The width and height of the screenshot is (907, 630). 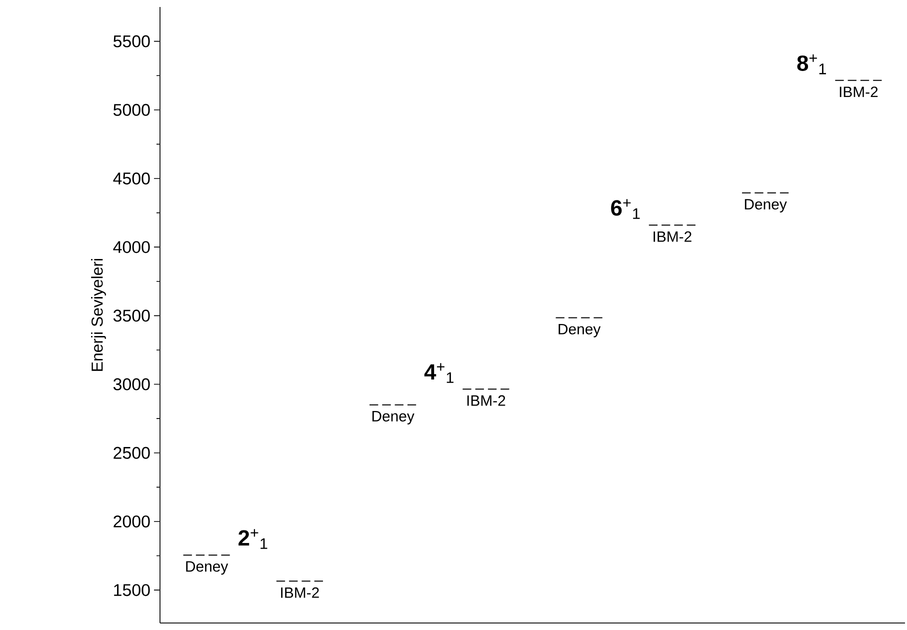 What do you see at coordinates (131, 384) in the screenshot?
I see `y-tick-label: 3000` at bounding box center [131, 384].